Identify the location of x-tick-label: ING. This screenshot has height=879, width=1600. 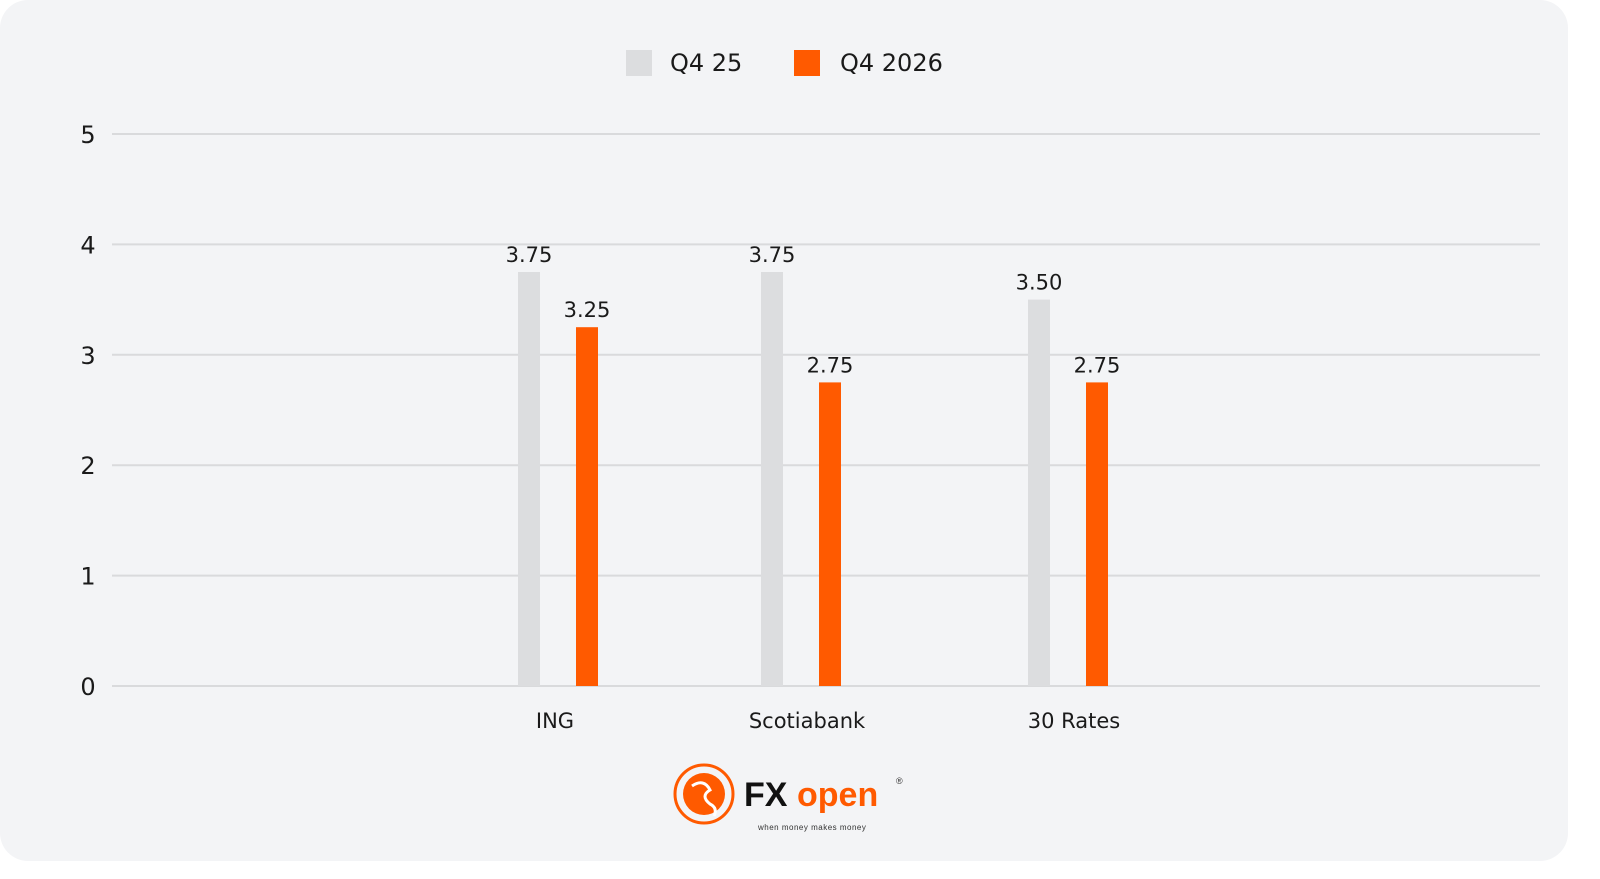
(555, 721).